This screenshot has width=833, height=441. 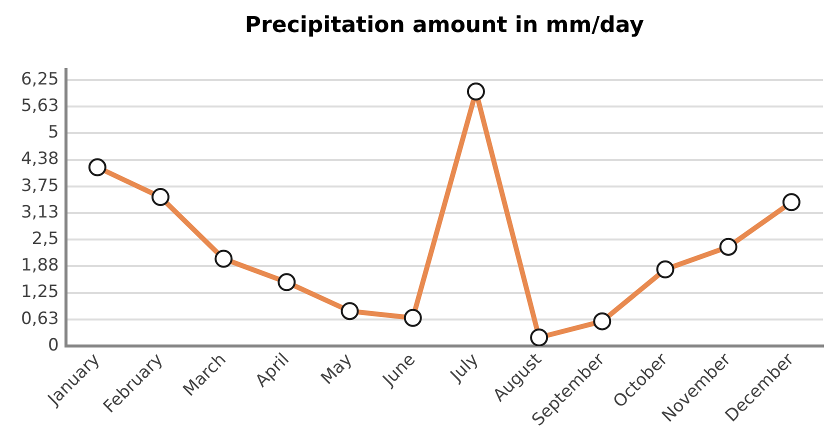 What do you see at coordinates (39, 159) in the screenshot?
I see `y-tick-label: 4,38` at bounding box center [39, 159].